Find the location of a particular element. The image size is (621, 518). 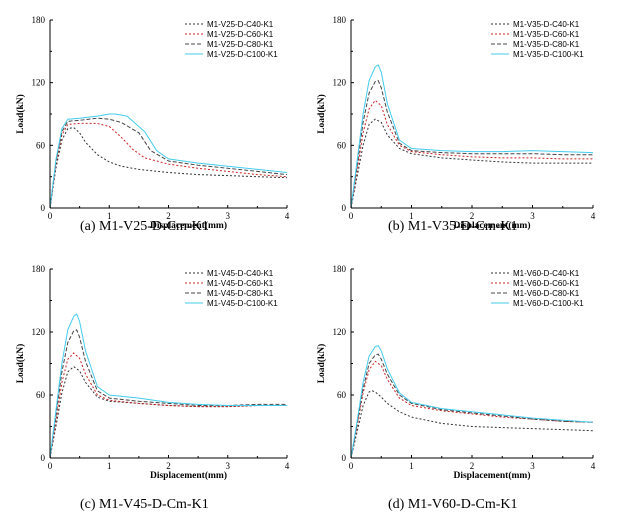

legend-label: M1-V25-D-C60-K1 is located at coordinates (240, 34).